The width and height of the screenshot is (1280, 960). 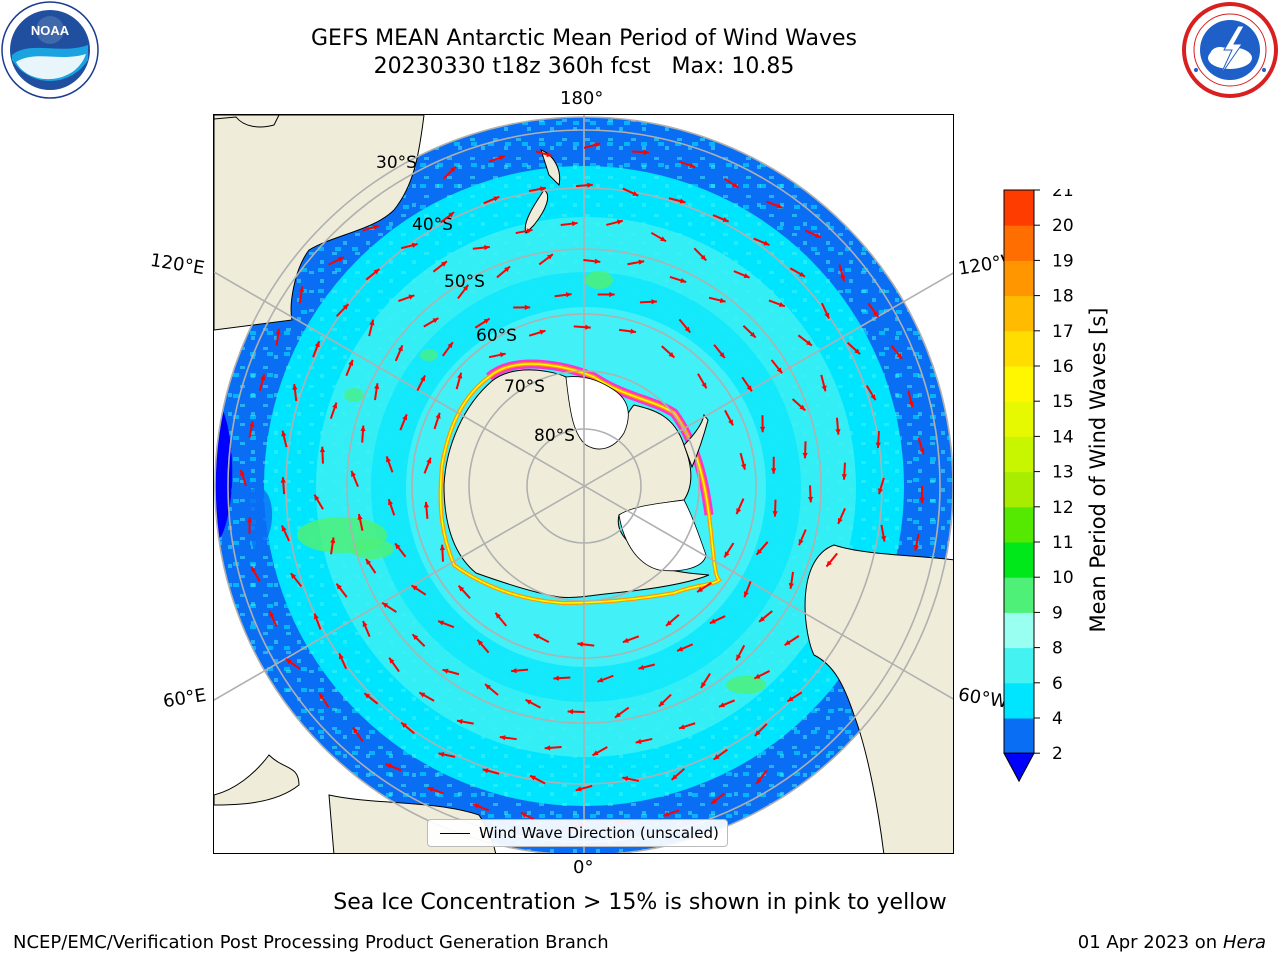 I want to click on colorbar-tick-label: 11, so click(x=1063, y=543).